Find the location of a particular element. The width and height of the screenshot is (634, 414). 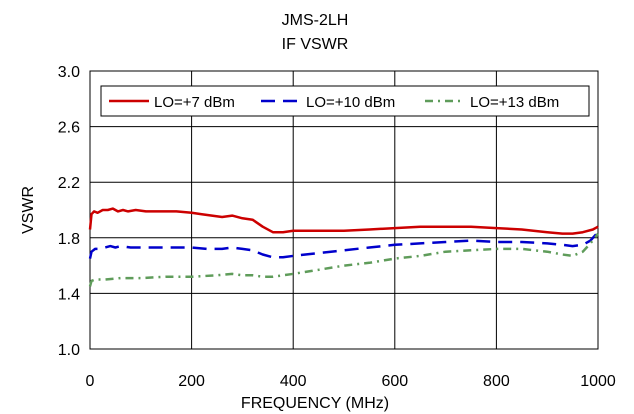

chart-subtitle: IF VSWR is located at coordinates (315, 44).